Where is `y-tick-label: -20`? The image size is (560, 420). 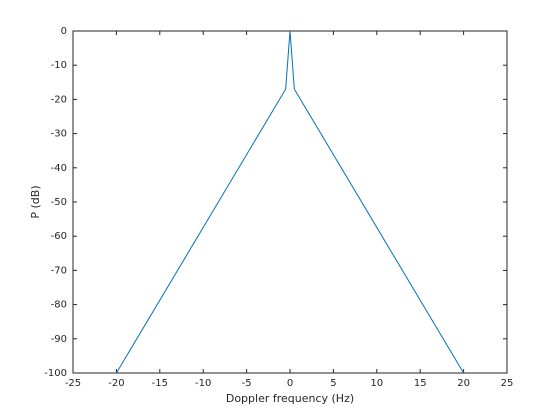
y-tick-label: -20 is located at coordinates (59, 99).